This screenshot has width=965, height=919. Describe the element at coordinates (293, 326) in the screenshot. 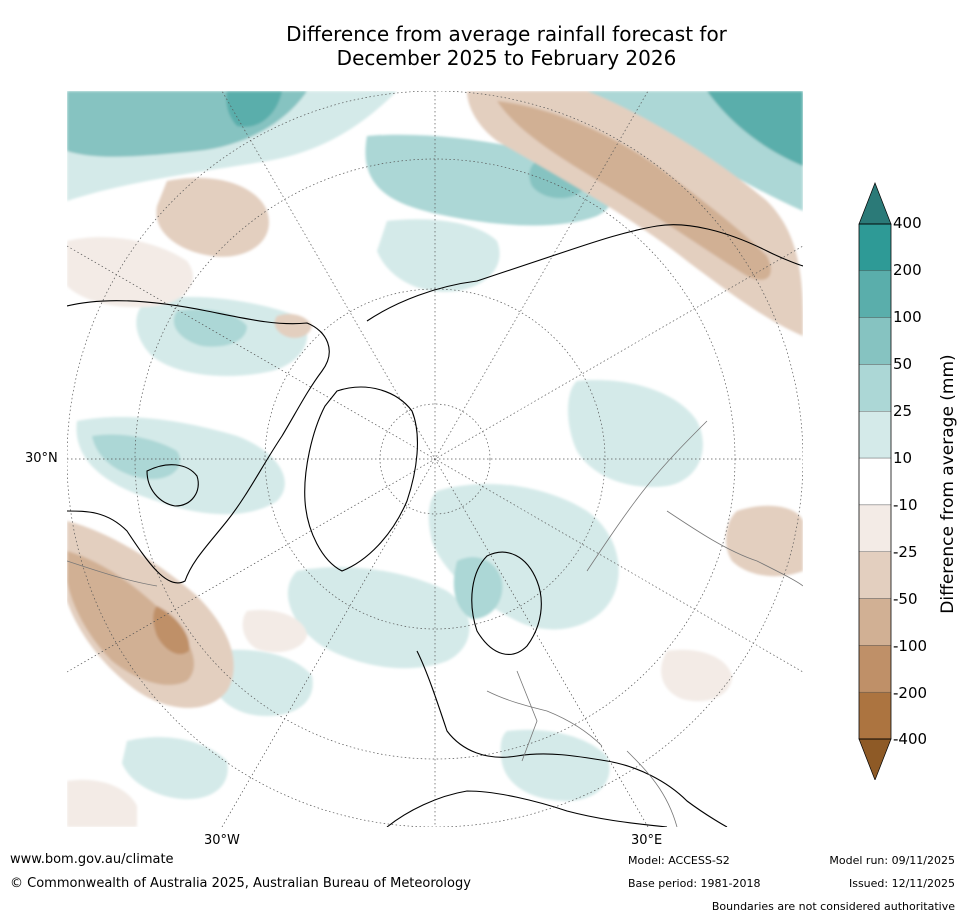

I see `dry-region-alaska-coast` at that location.